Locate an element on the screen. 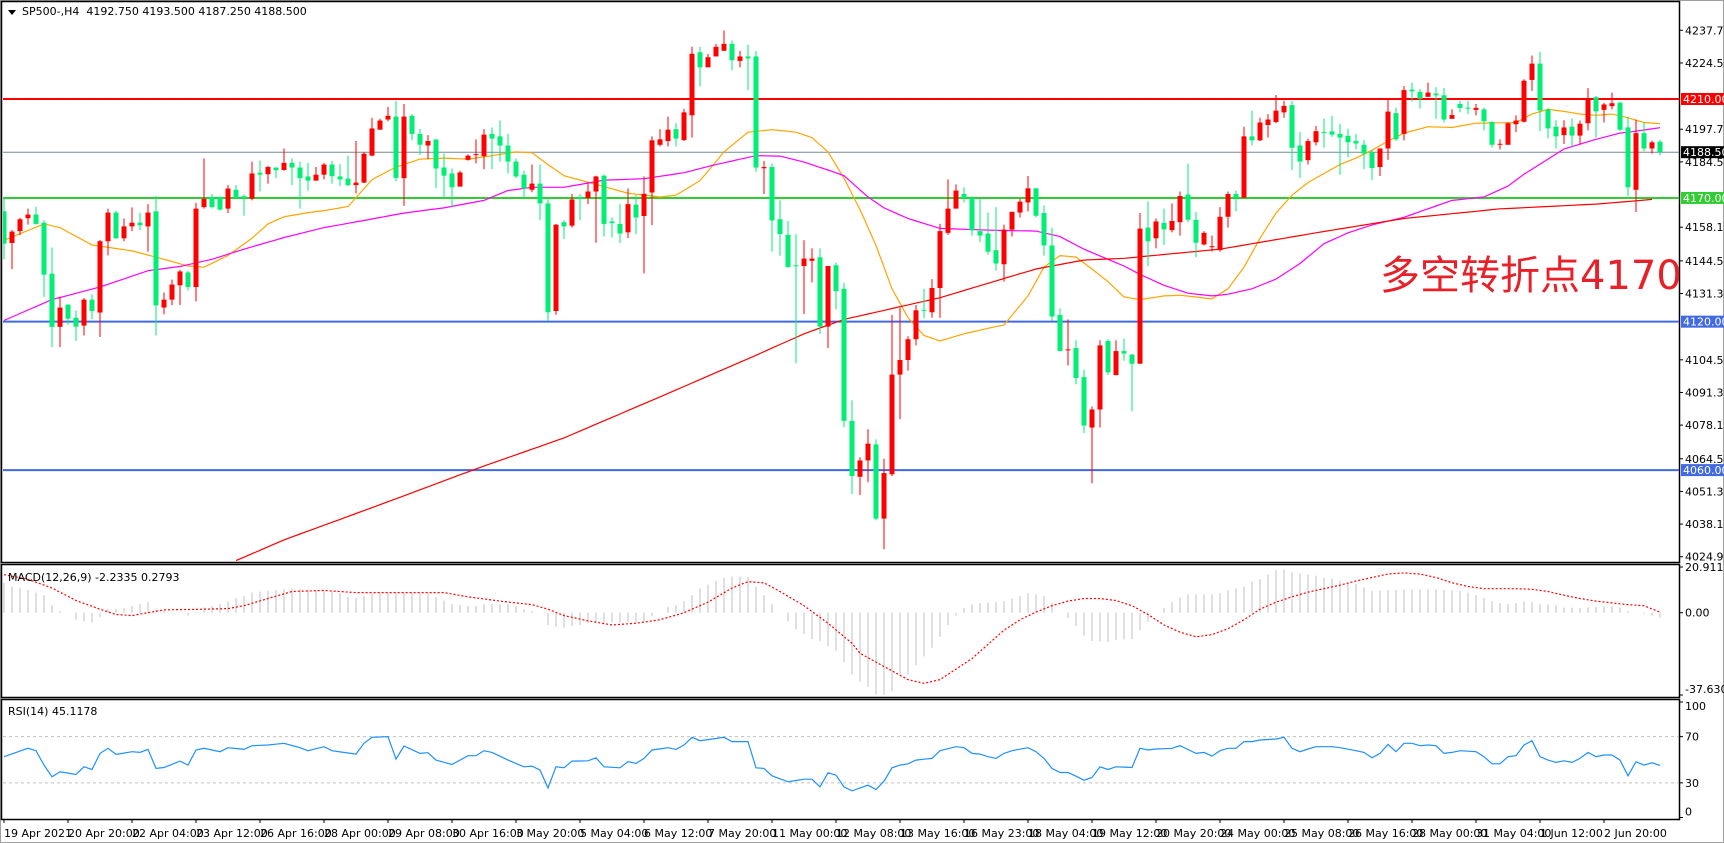 This screenshot has width=1724, height=843. time-tick-label: 19 Apr 2021 is located at coordinates (38, 833).